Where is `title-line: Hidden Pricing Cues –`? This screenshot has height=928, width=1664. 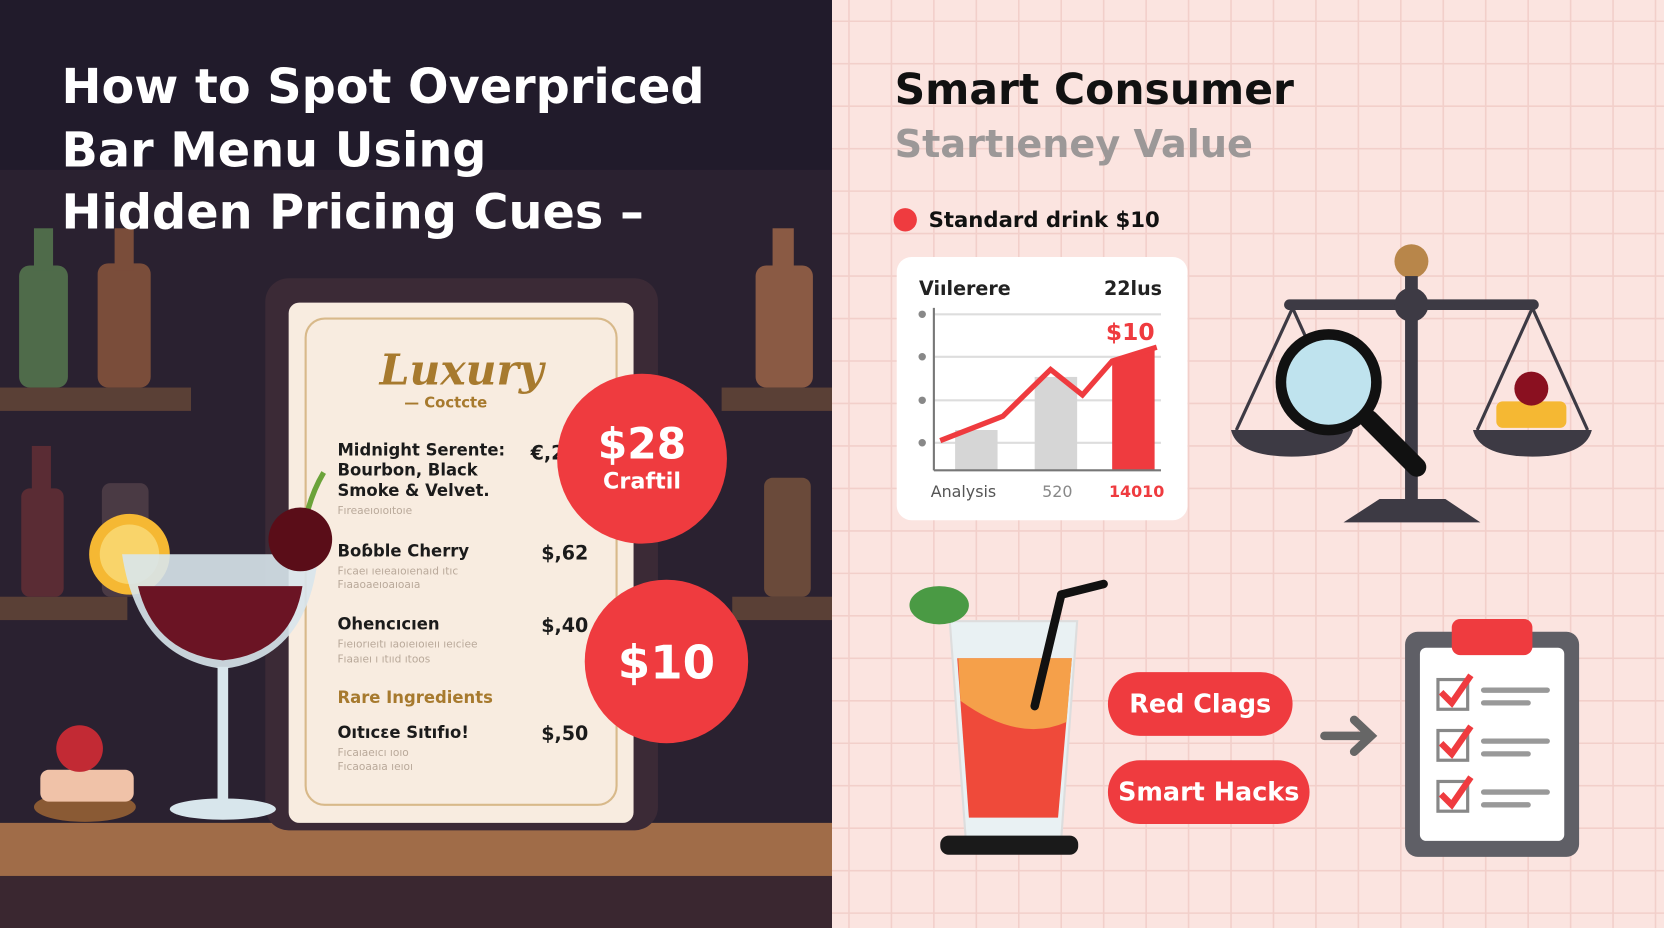
title-line: Hidden Pricing Cues – is located at coordinates (353, 212).